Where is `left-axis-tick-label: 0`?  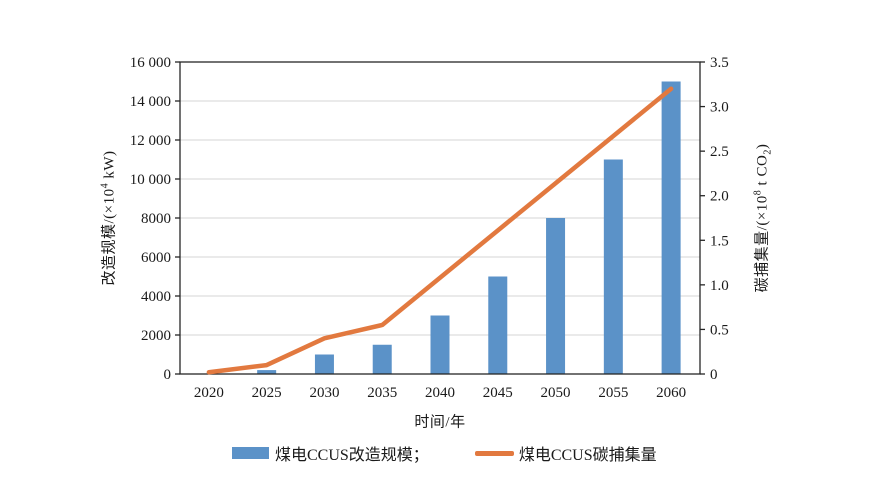 left-axis-tick-label: 0 is located at coordinates (168, 375).